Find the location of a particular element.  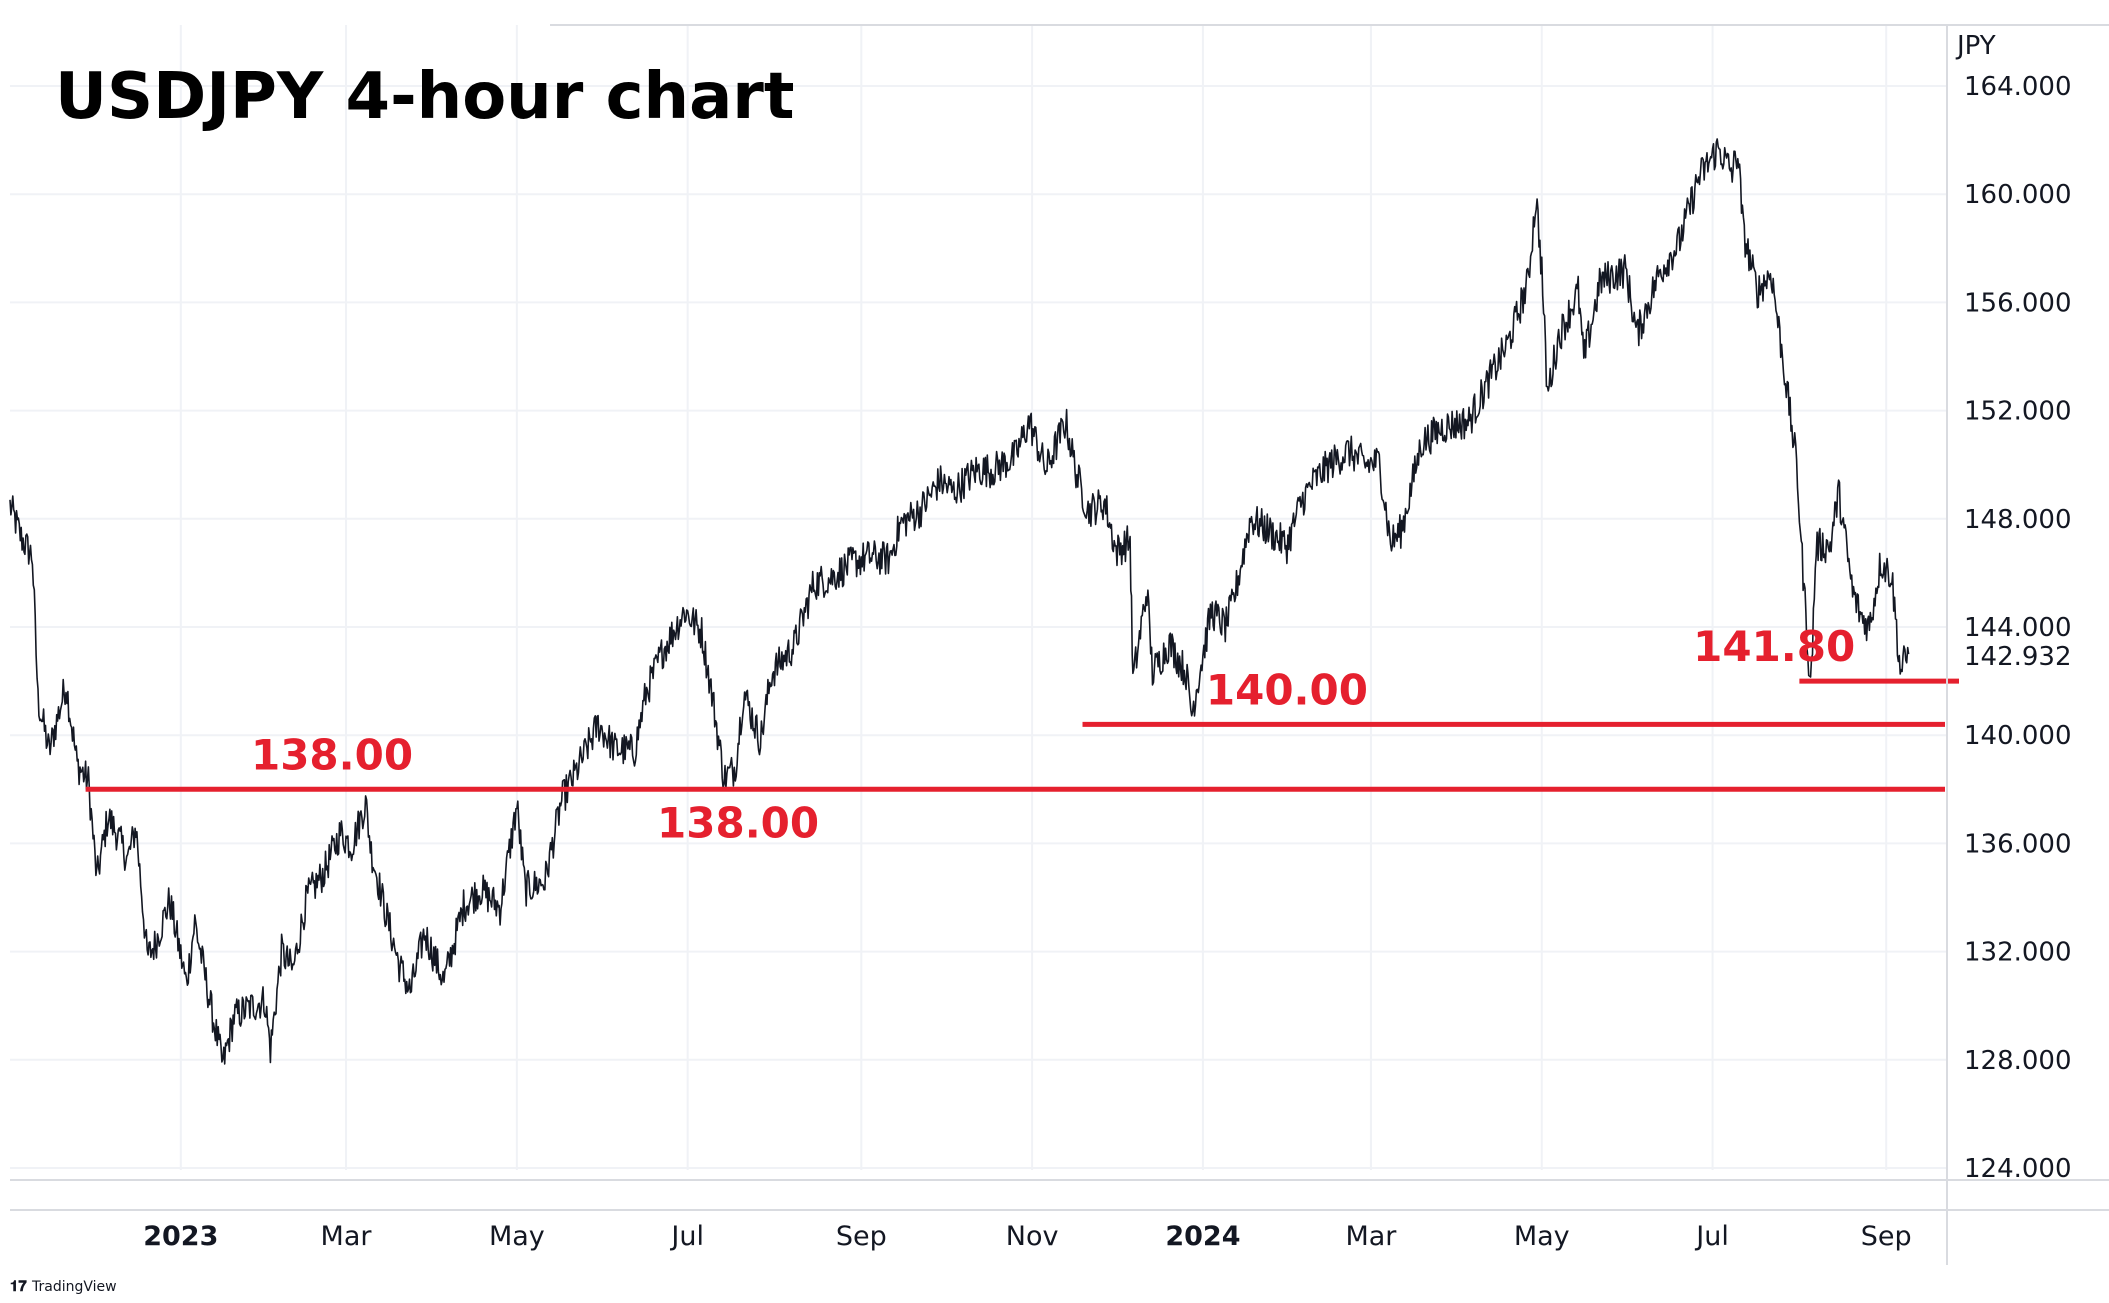

chart-title: USDJPY 4-hour chart is located at coordinates (424, 97).